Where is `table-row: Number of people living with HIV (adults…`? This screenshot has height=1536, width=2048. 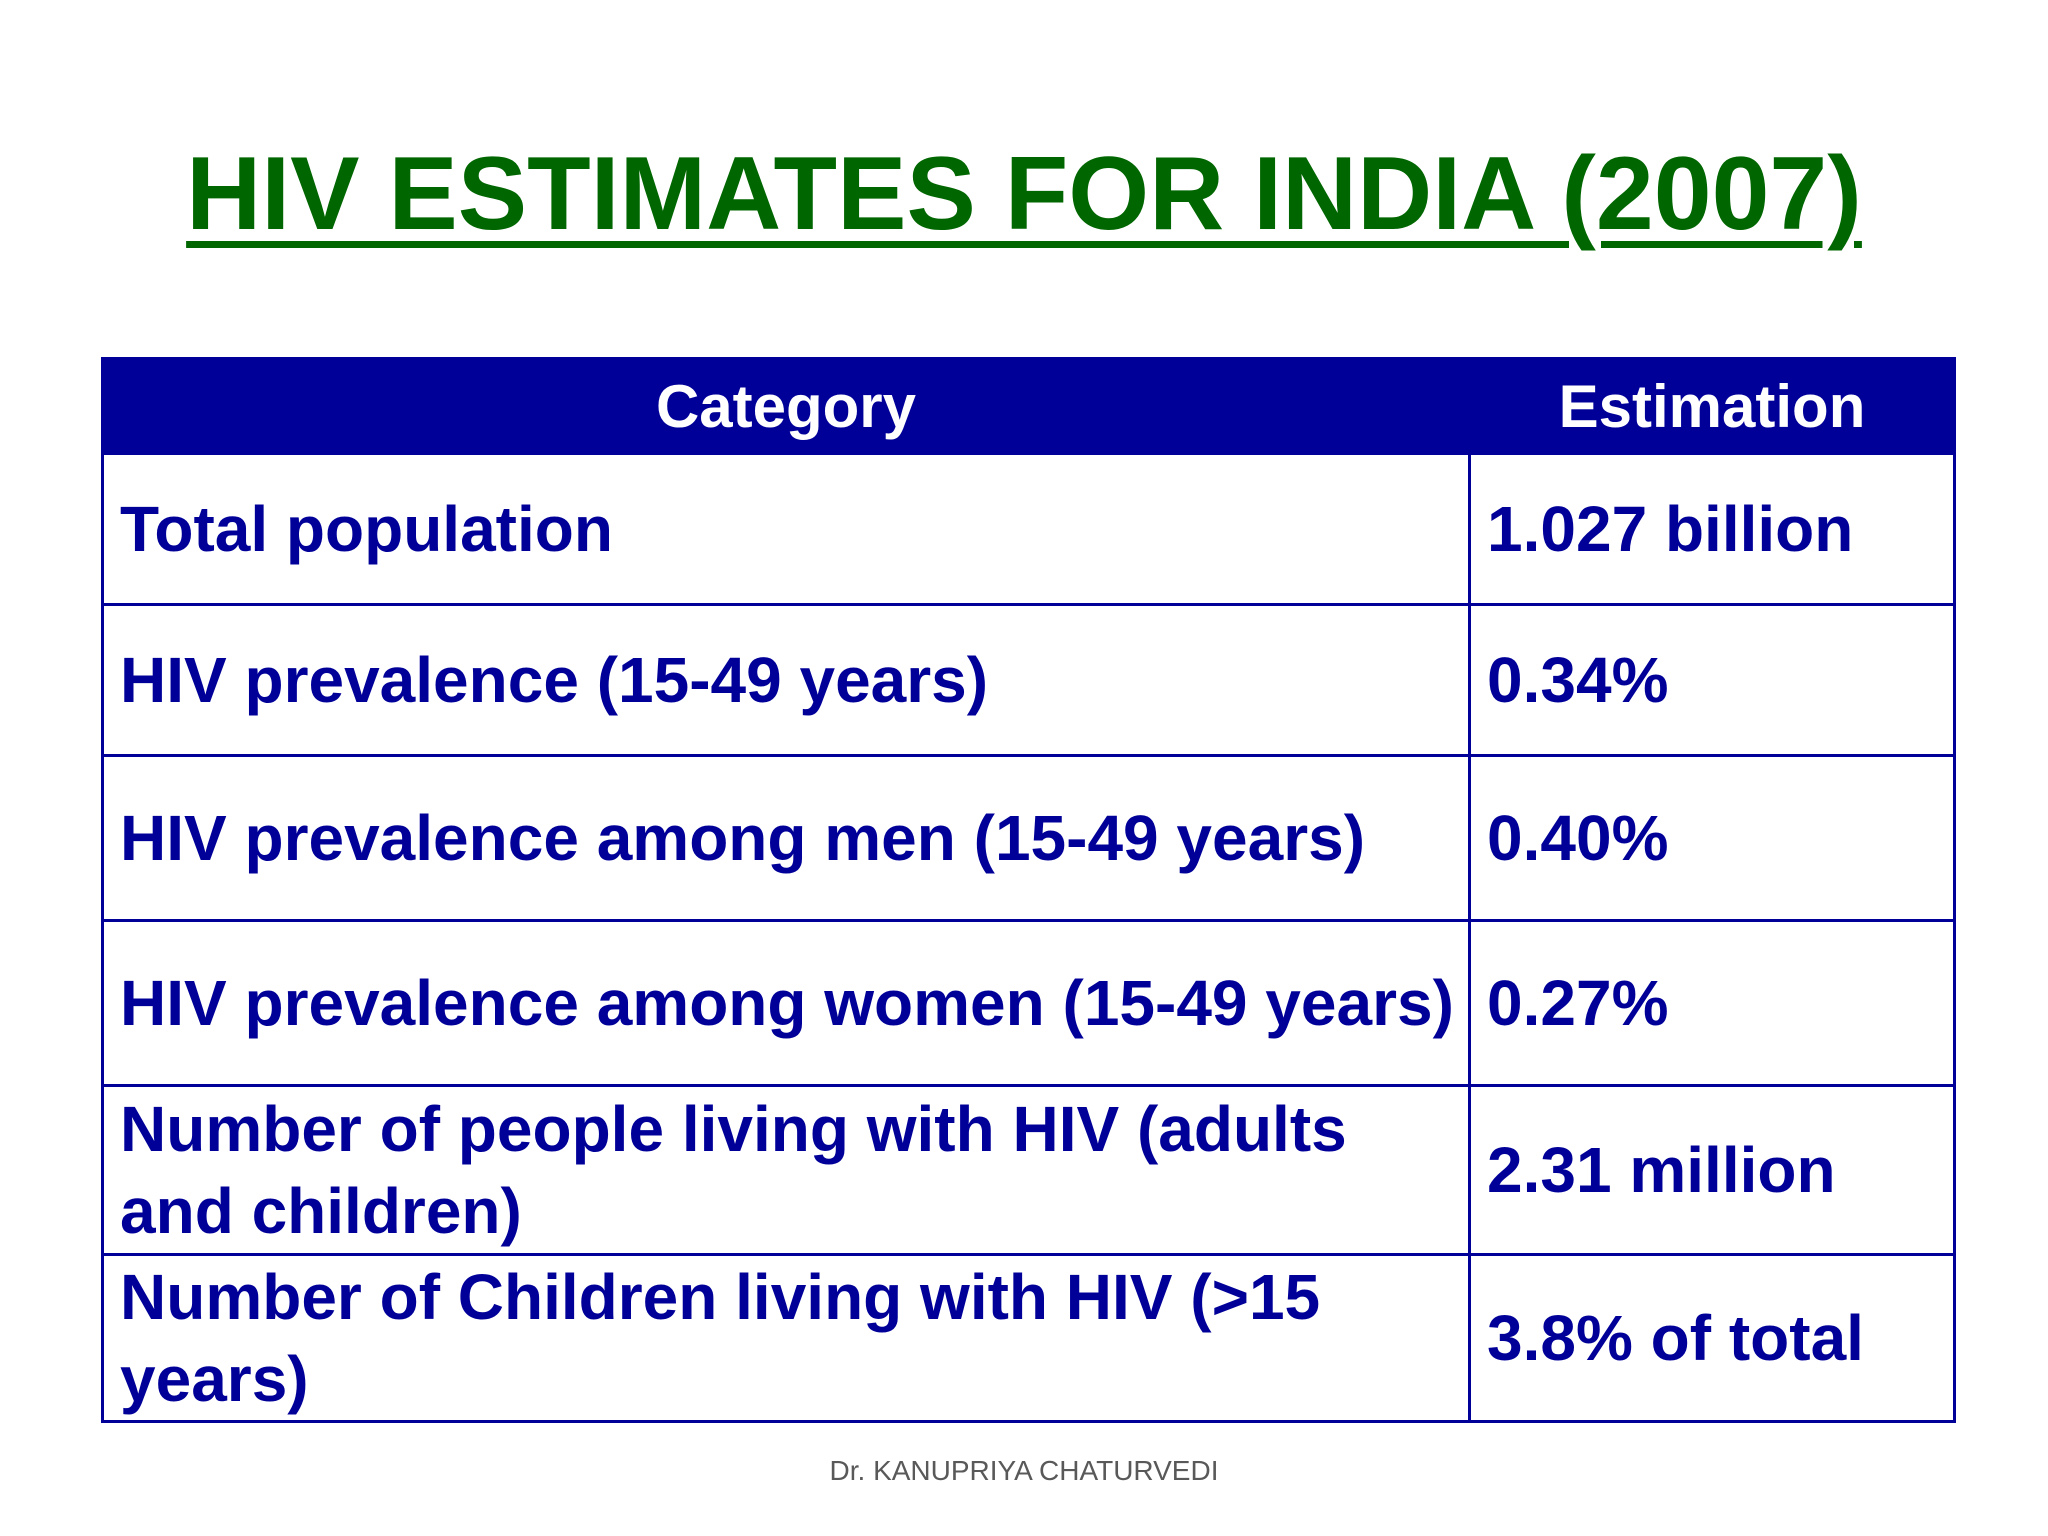 table-row: Number of people living with HIV (adults… is located at coordinates (1028, 1170).